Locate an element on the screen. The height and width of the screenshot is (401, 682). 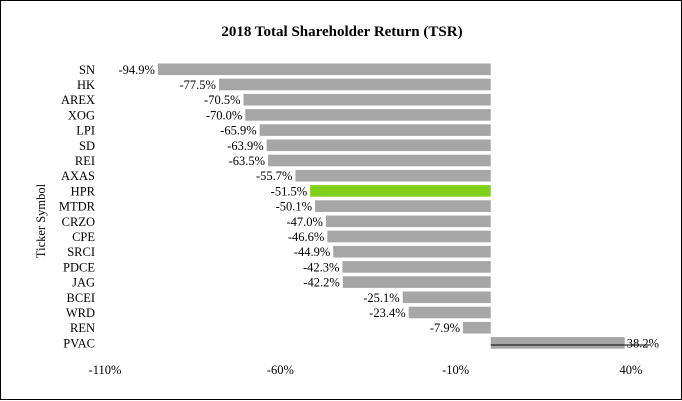
data-label-arex: -70.5% is located at coordinates (222, 100).